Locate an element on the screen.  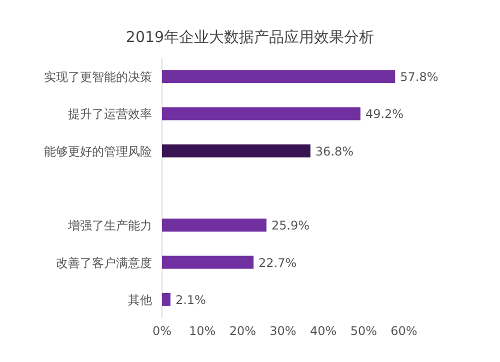
data-label: 22.7% is located at coordinates (277, 263).